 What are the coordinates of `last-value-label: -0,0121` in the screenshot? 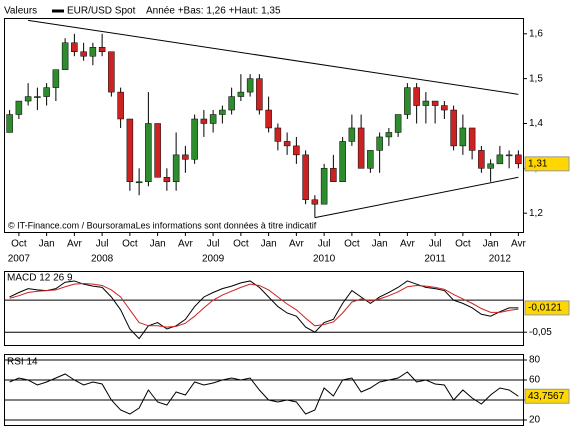 It's located at (545, 308).